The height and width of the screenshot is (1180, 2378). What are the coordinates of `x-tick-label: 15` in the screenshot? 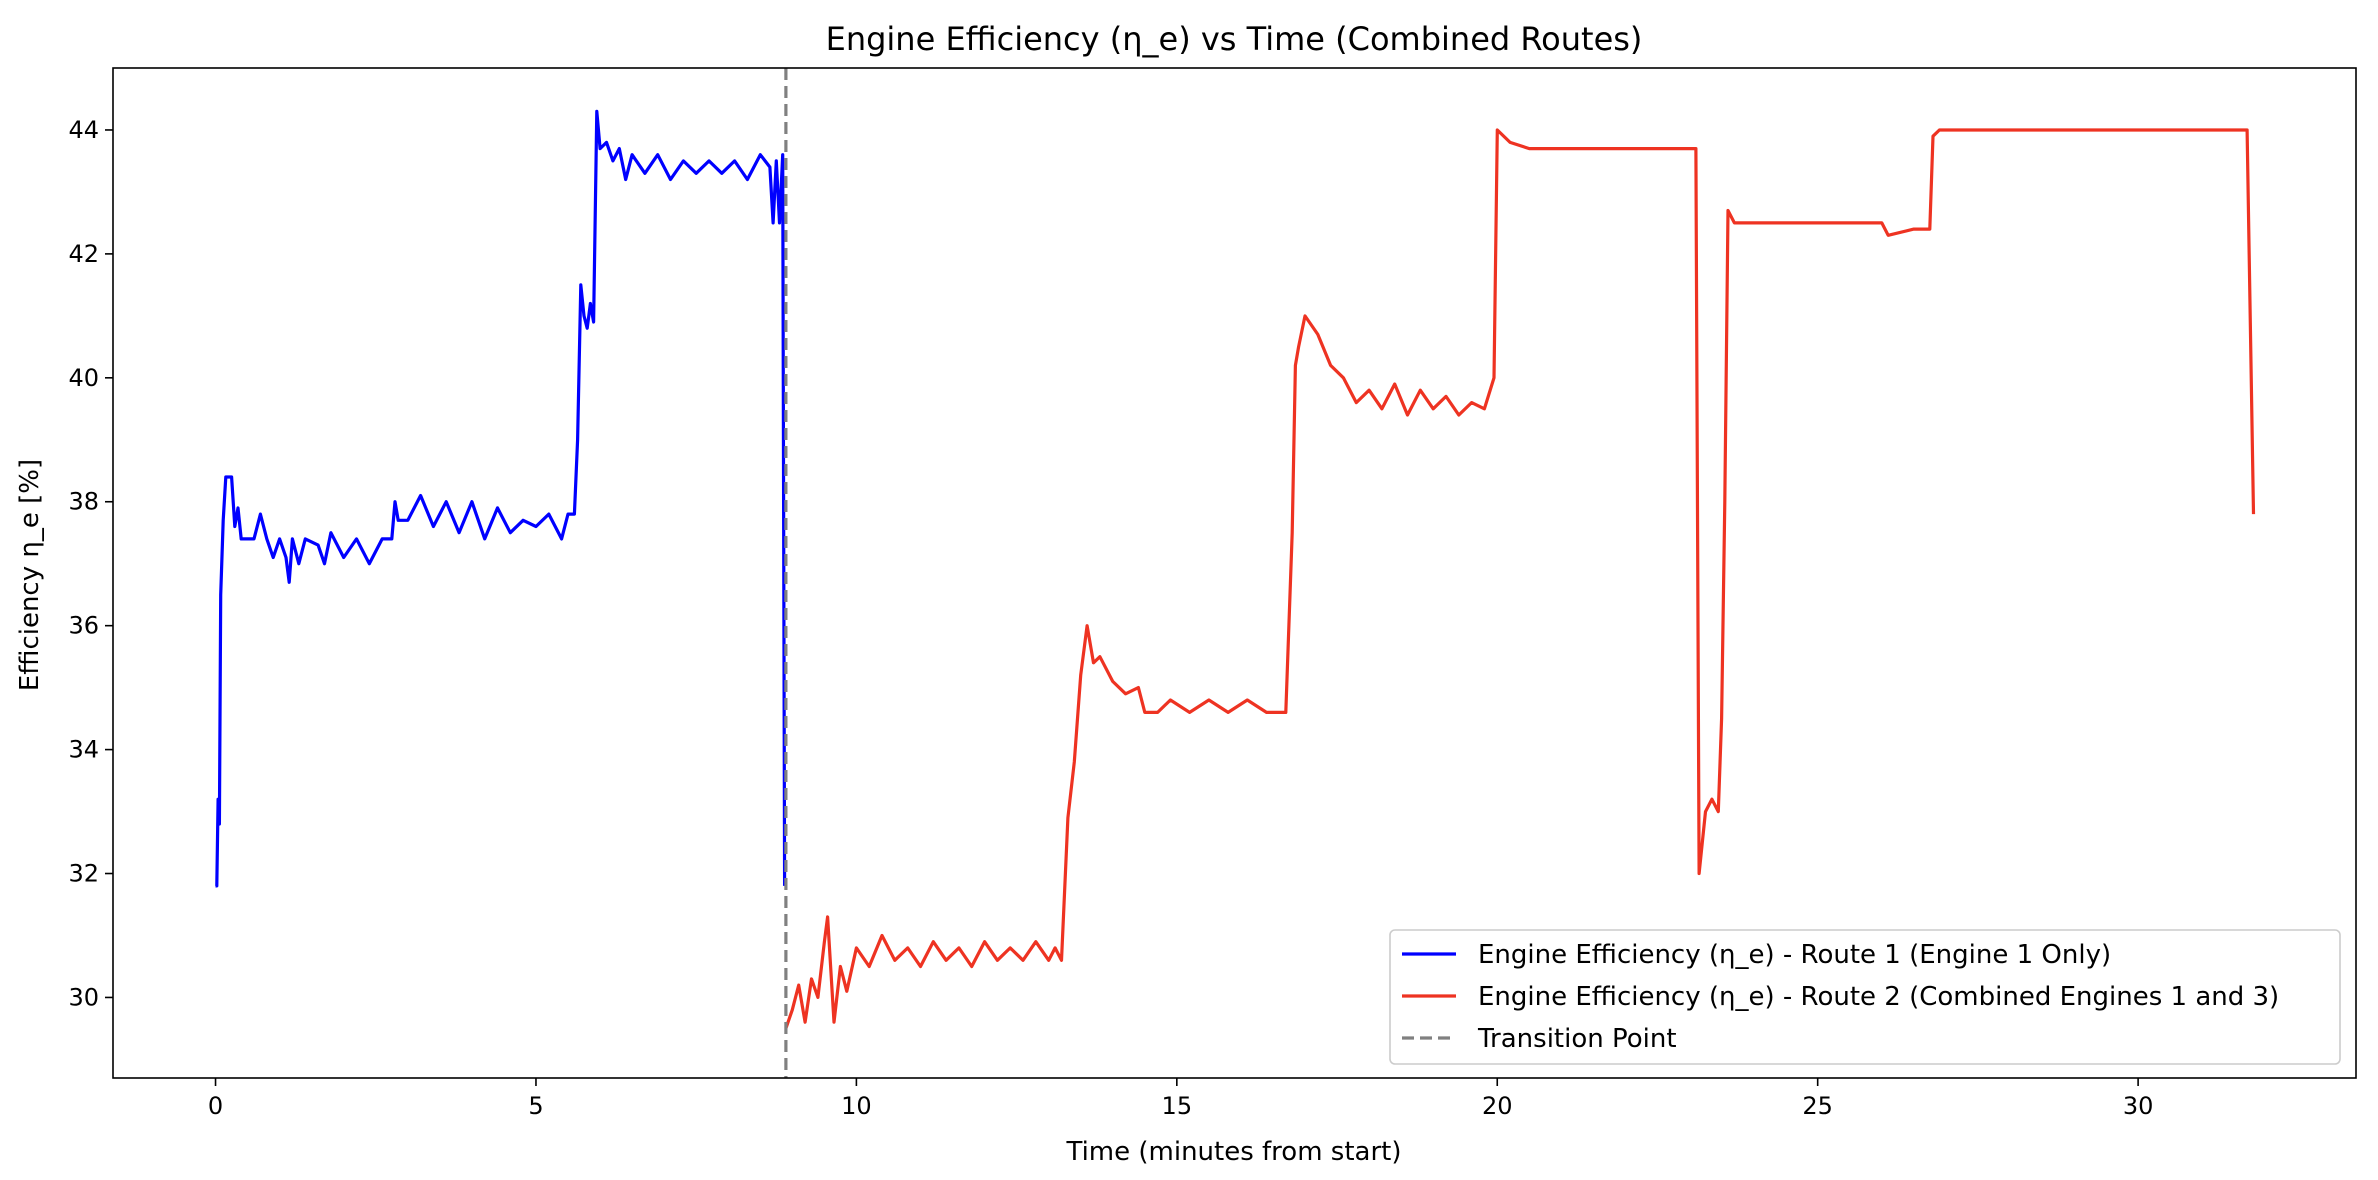 It's located at (1177, 1106).